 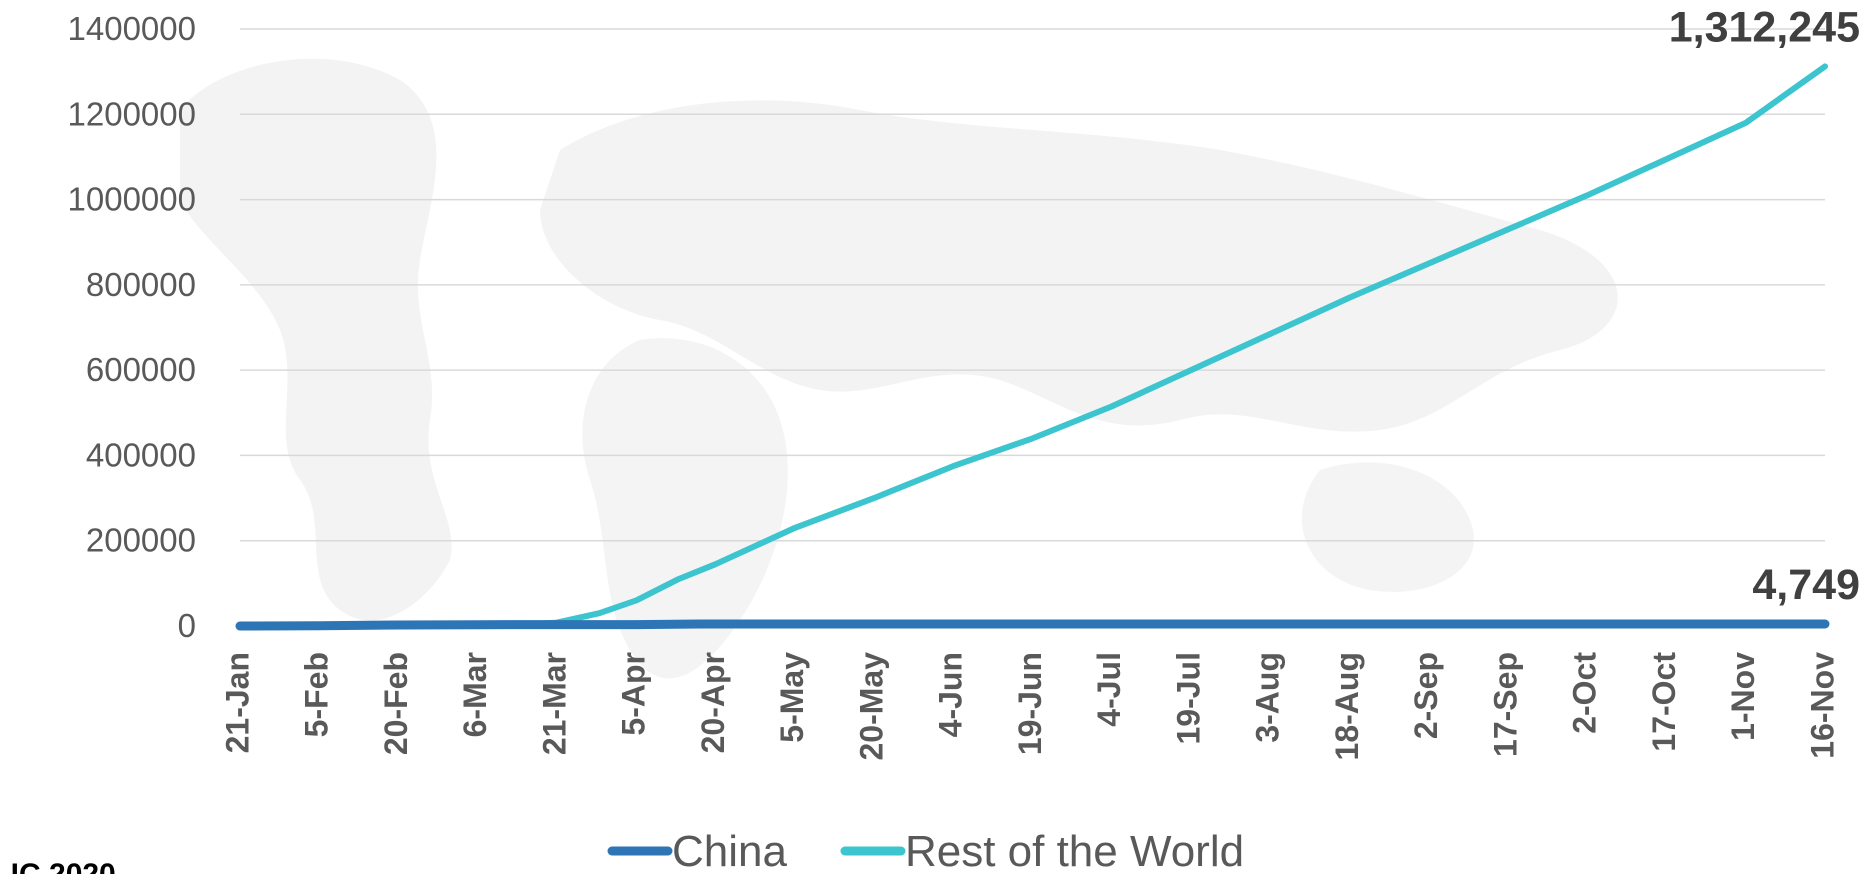 What do you see at coordinates (871, 706) in the screenshot?
I see `x-tick-label: 20-May` at bounding box center [871, 706].